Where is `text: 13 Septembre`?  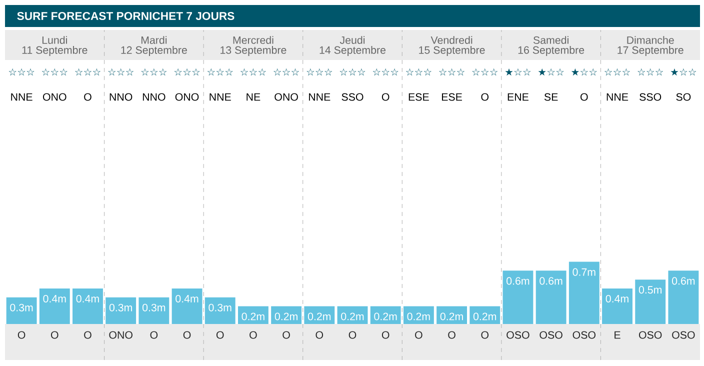
text: 13 Septembre is located at coordinates (253, 51).